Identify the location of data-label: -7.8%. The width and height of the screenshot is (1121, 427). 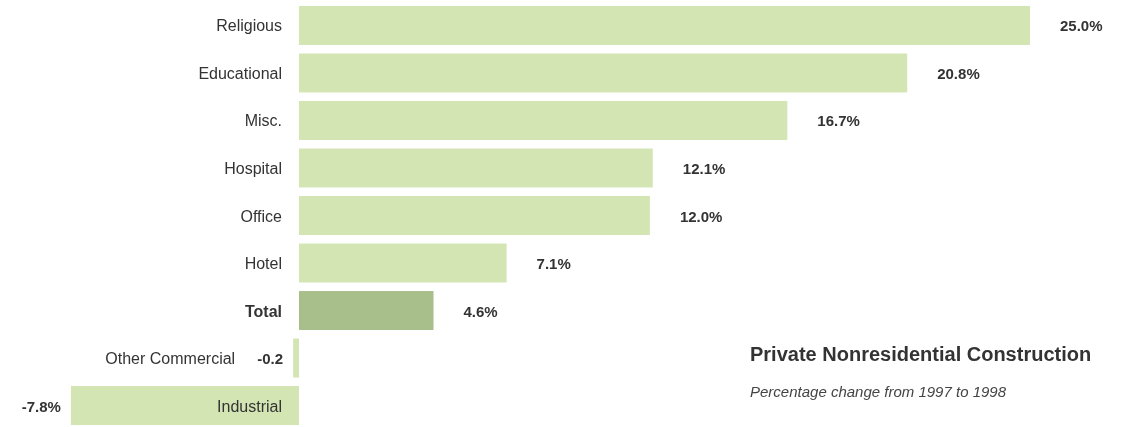
(41, 406).